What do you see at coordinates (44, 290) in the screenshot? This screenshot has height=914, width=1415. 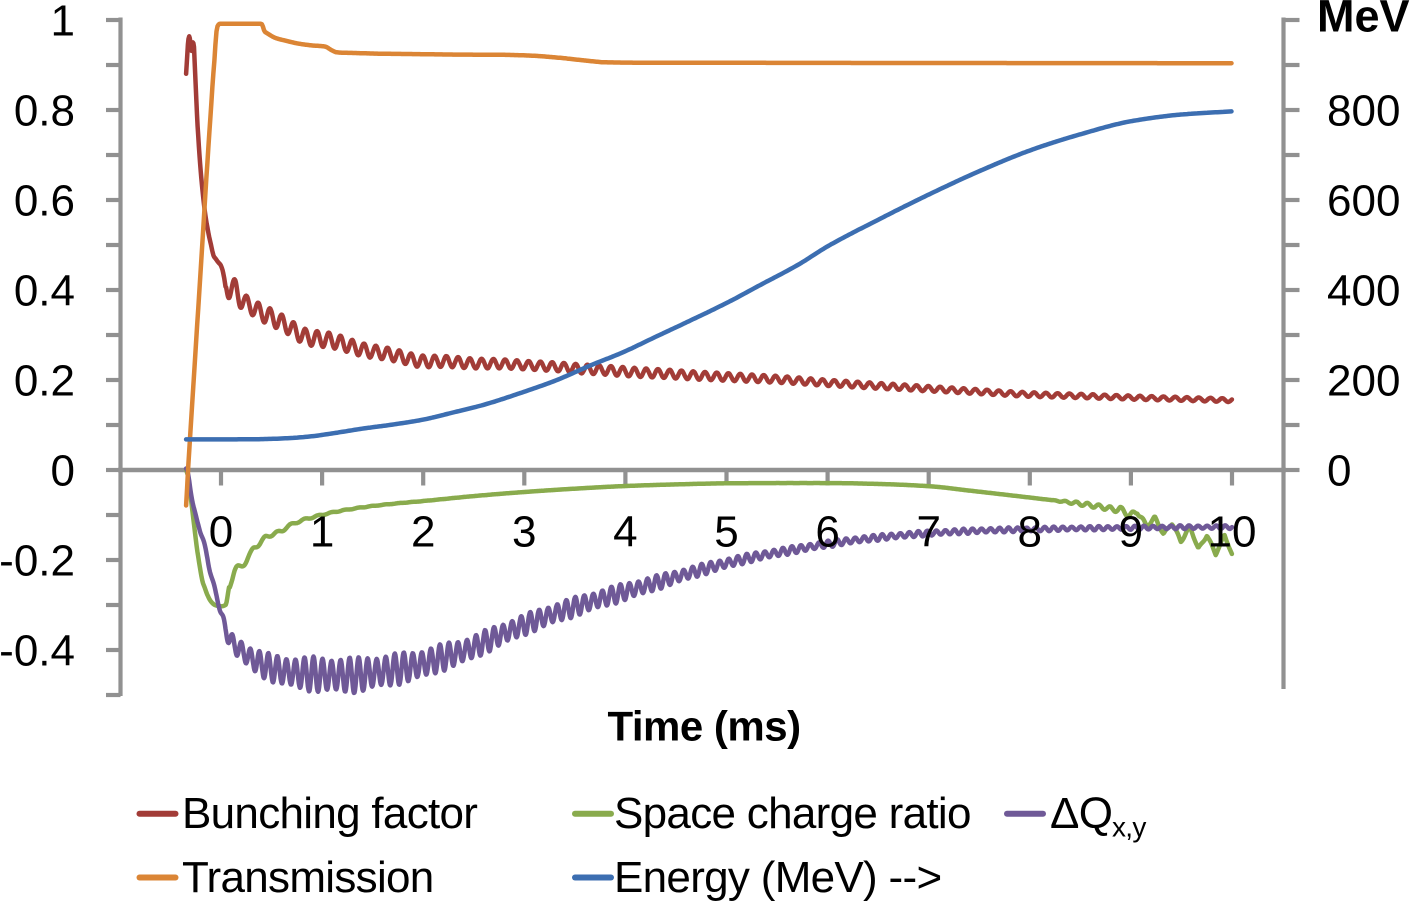 I see `svg-text: 0.4` at bounding box center [44, 290].